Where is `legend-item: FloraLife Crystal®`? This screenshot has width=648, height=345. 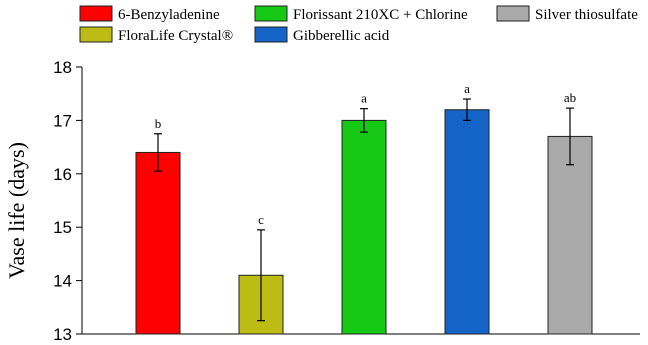 legend-item: FloraLife Crystal® is located at coordinates (156, 35).